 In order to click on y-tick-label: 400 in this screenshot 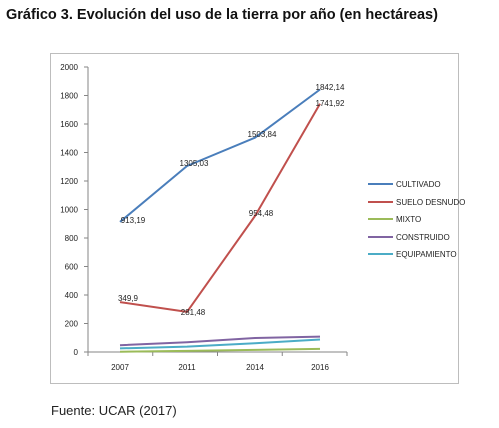, I will do `click(72, 295)`.